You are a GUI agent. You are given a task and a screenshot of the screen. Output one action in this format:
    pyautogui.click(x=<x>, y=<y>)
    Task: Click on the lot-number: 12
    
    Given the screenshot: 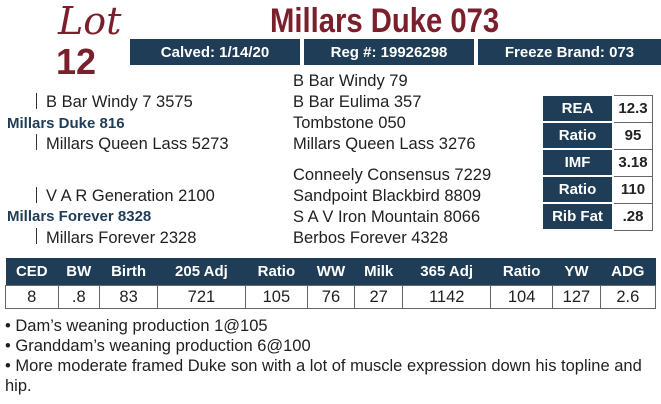 What is the action you would take?
    pyautogui.click(x=76, y=61)
    